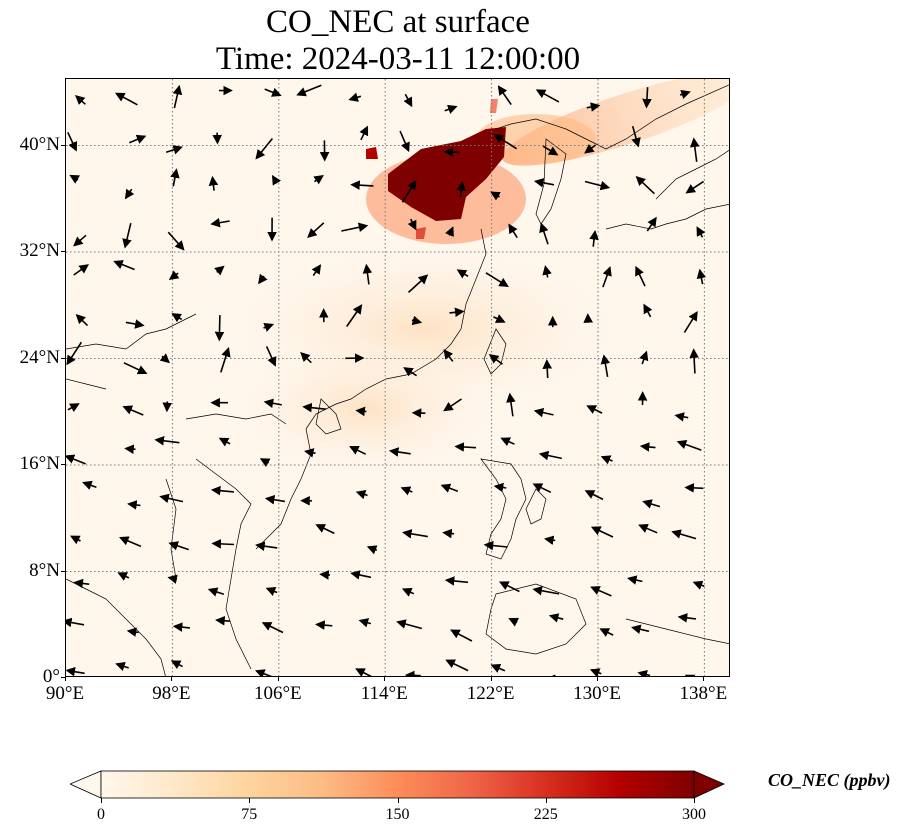 The height and width of the screenshot is (836, 920). I want to click on colorbar, so click(397, 784).